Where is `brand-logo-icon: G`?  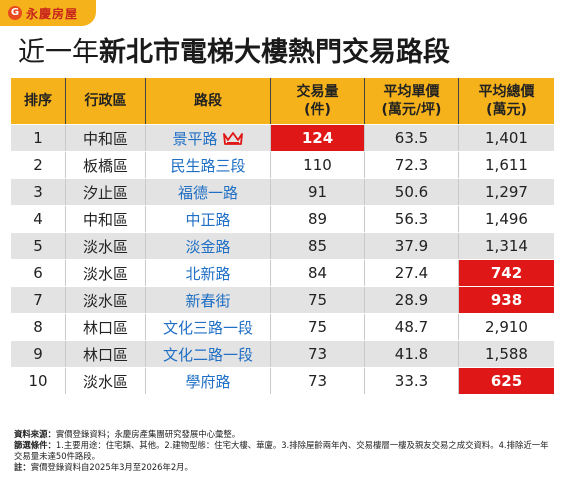
brand-logo-icon: G is located at coordinates (15, 13).